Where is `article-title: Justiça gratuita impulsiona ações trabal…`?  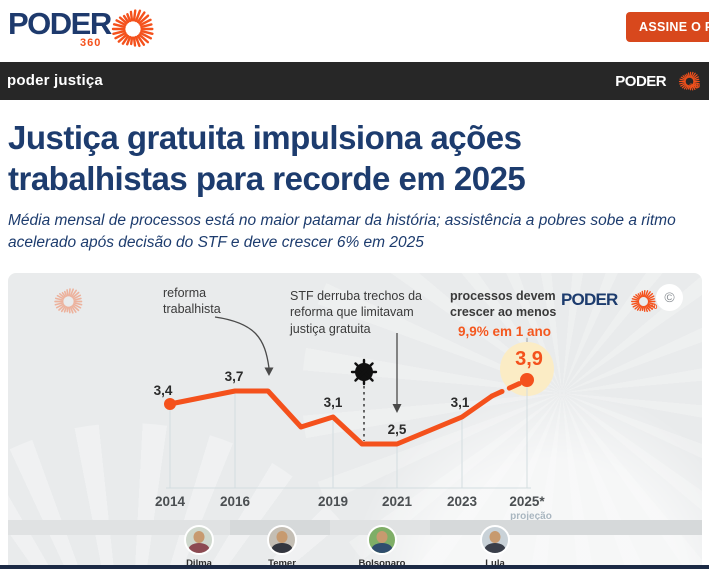
article-title: Justiça gratuita impulsiona ações trabal… is located at coordinates (267, 158).